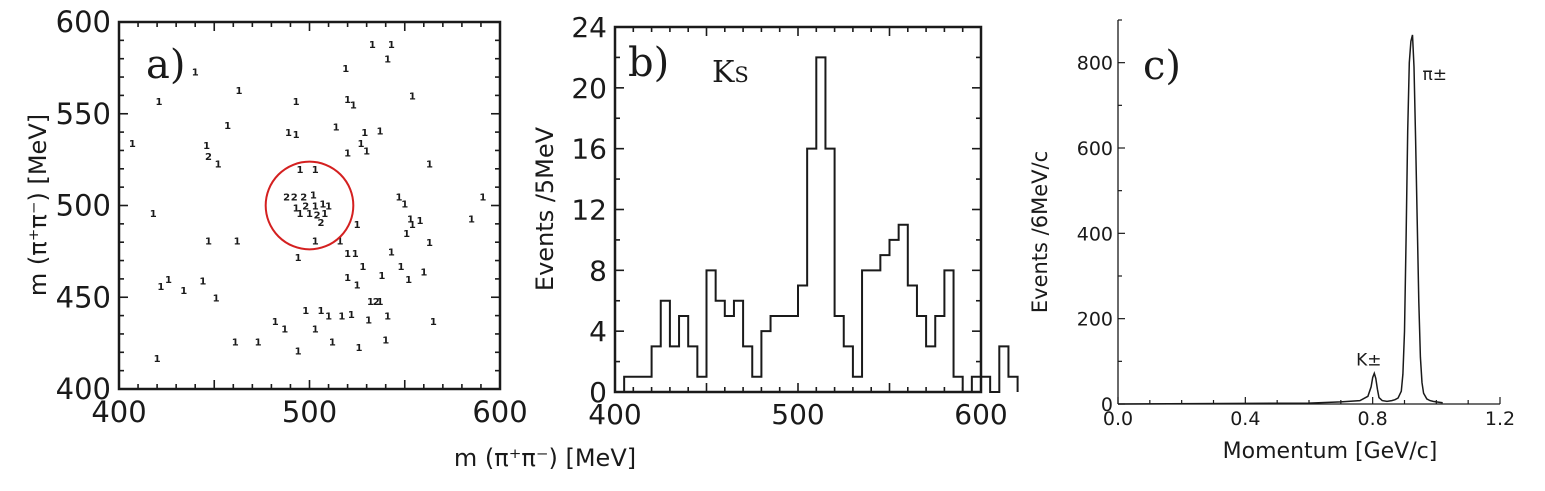 This screenshot has height=491, width=1545. Describe the element at coordinates (730, 72) in the screenshot. I see `ks-annotation: KS` at that location.